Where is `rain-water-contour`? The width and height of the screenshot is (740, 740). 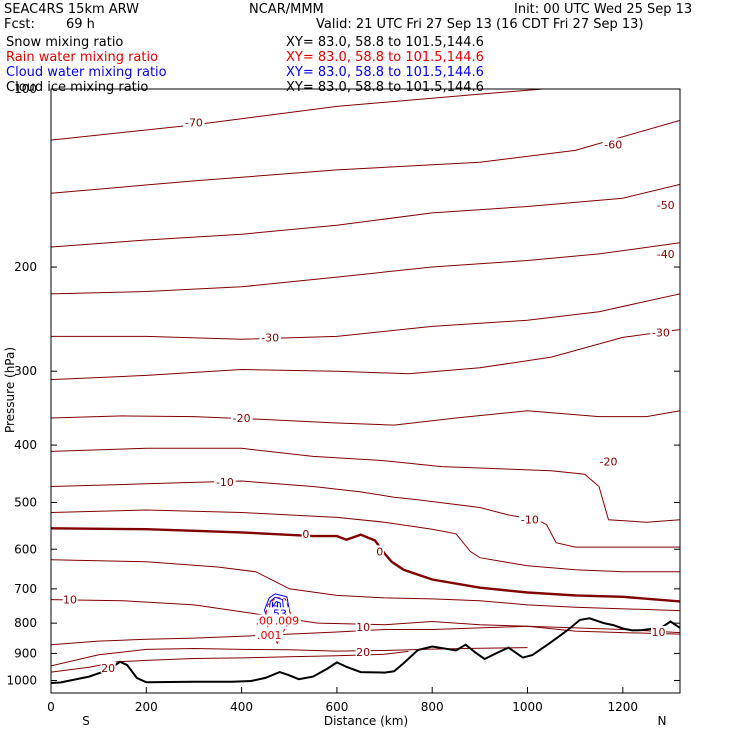
rain-water-contour is located at coordinates (278, 621).